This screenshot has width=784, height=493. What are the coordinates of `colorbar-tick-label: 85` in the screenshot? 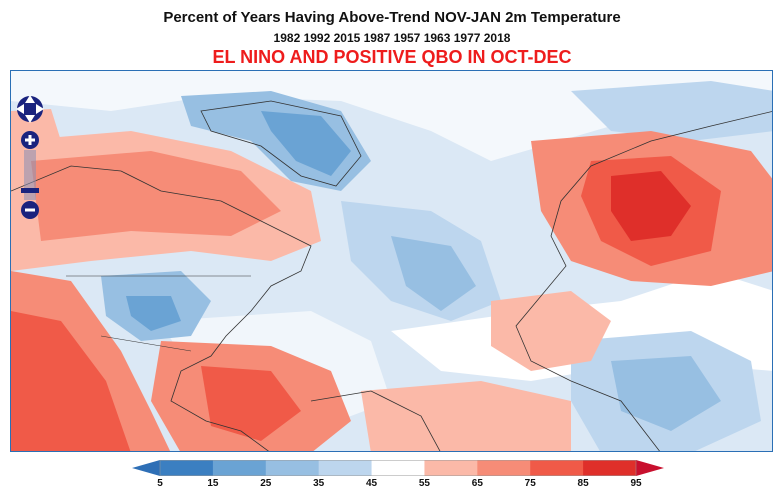 It's located at (583, 483).